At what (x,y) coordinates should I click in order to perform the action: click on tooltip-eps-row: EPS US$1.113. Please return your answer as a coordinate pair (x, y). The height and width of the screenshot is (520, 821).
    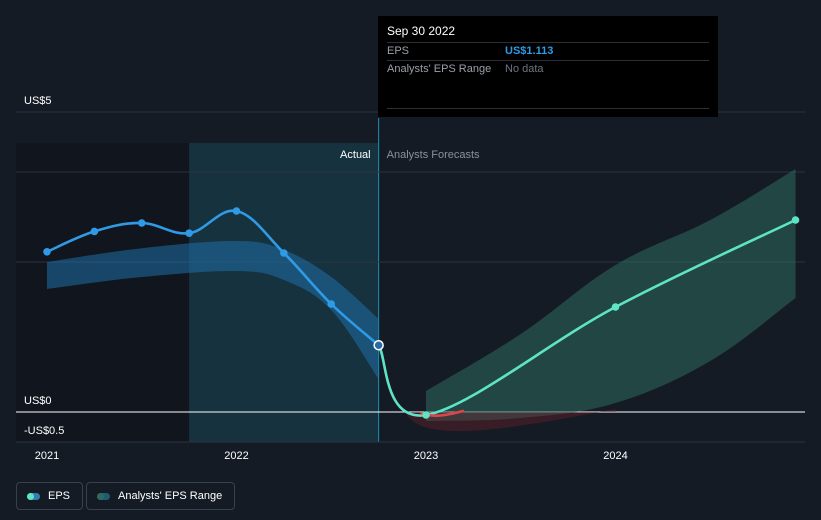
    Looking at the image, I should click on (548, 51).